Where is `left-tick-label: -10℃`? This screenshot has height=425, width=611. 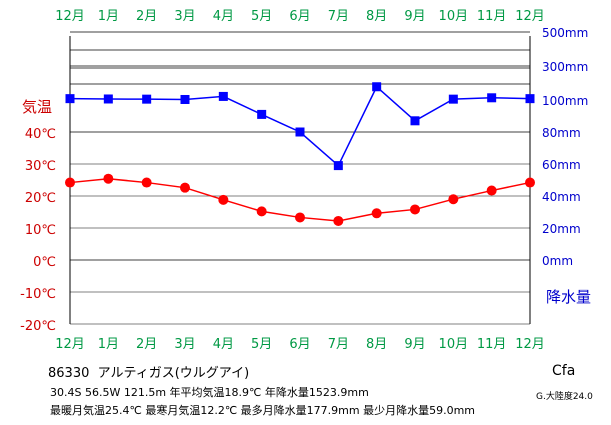 left-tick-label: -10℃ is located at coordinates (38, 294).